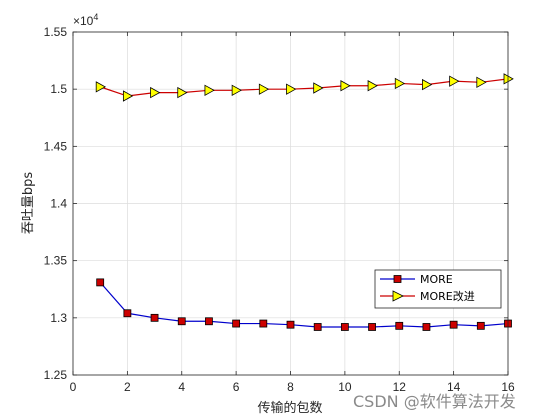 The width and height of the screenshot is (560, 420). Describe the element at coordinates (58, 318) in the screenshot. I see `y-tick-label: 1.3` at that location.